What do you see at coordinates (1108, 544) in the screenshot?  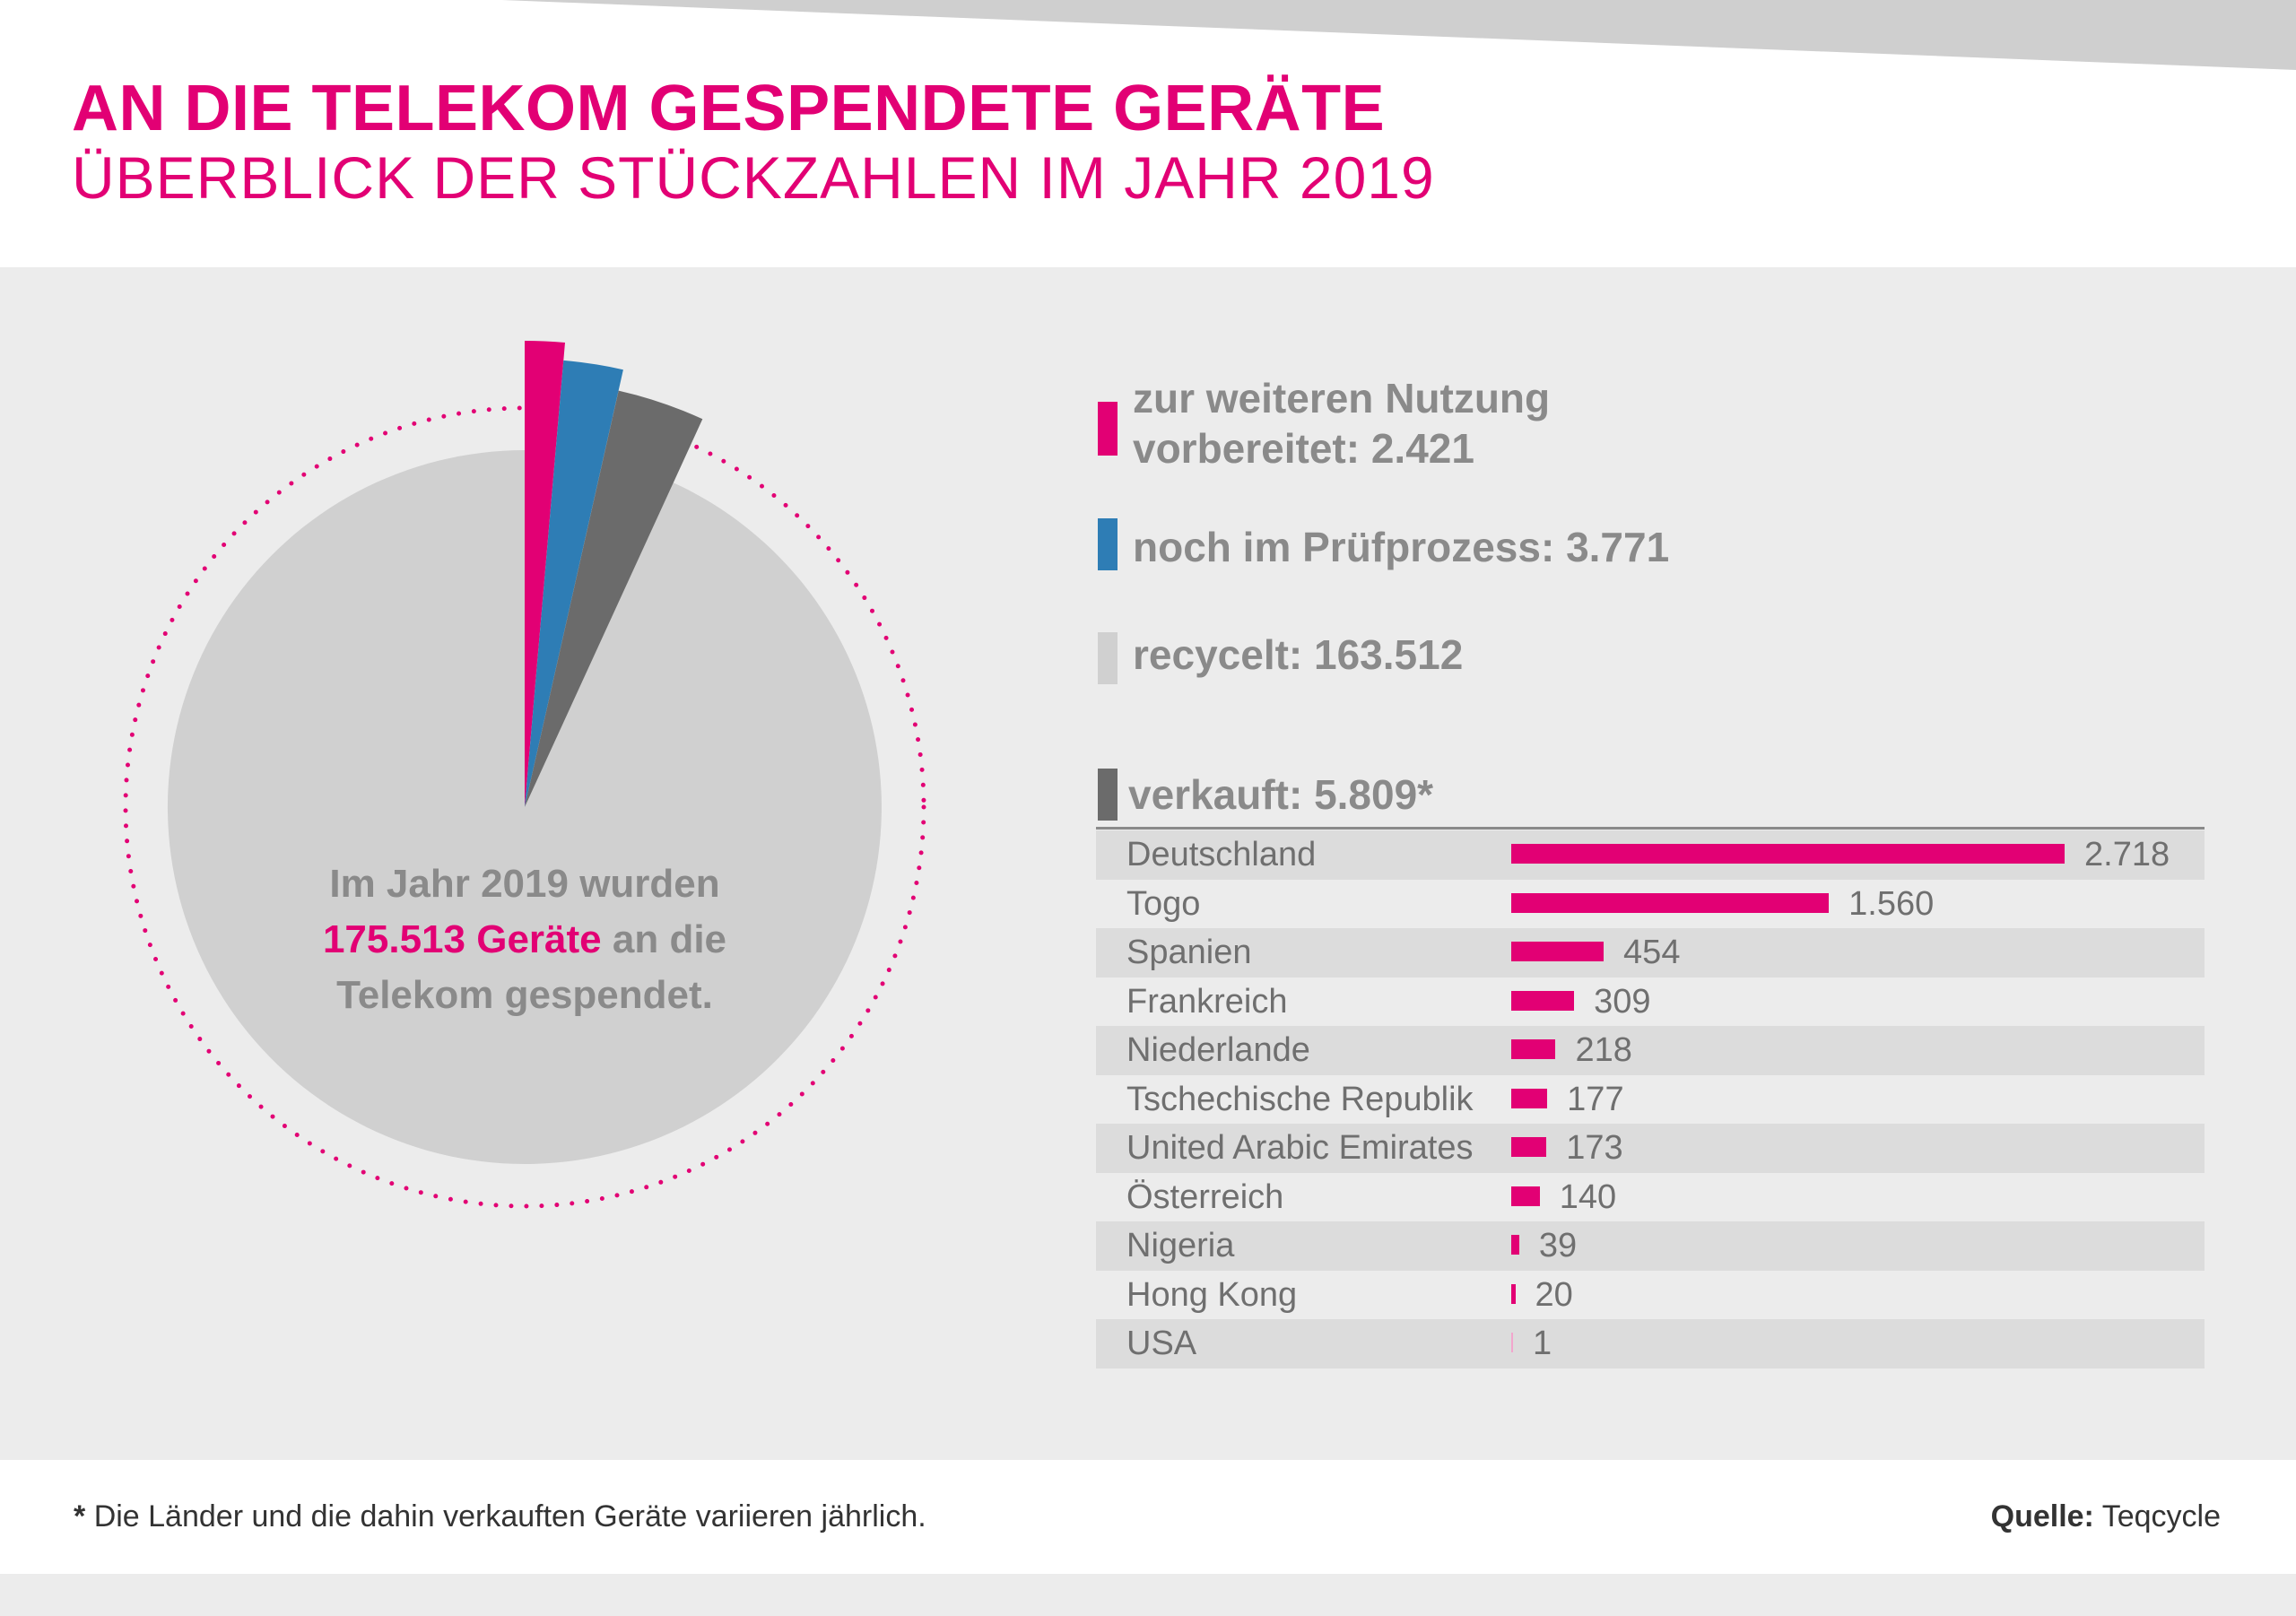 I see `legend-swatch-testing` at bounding box center [1108, 544].